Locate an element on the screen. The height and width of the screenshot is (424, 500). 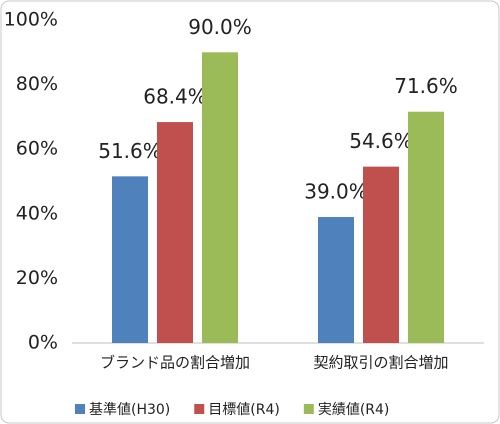
y-tick-label: 40% is located at coordinates (37, 213).